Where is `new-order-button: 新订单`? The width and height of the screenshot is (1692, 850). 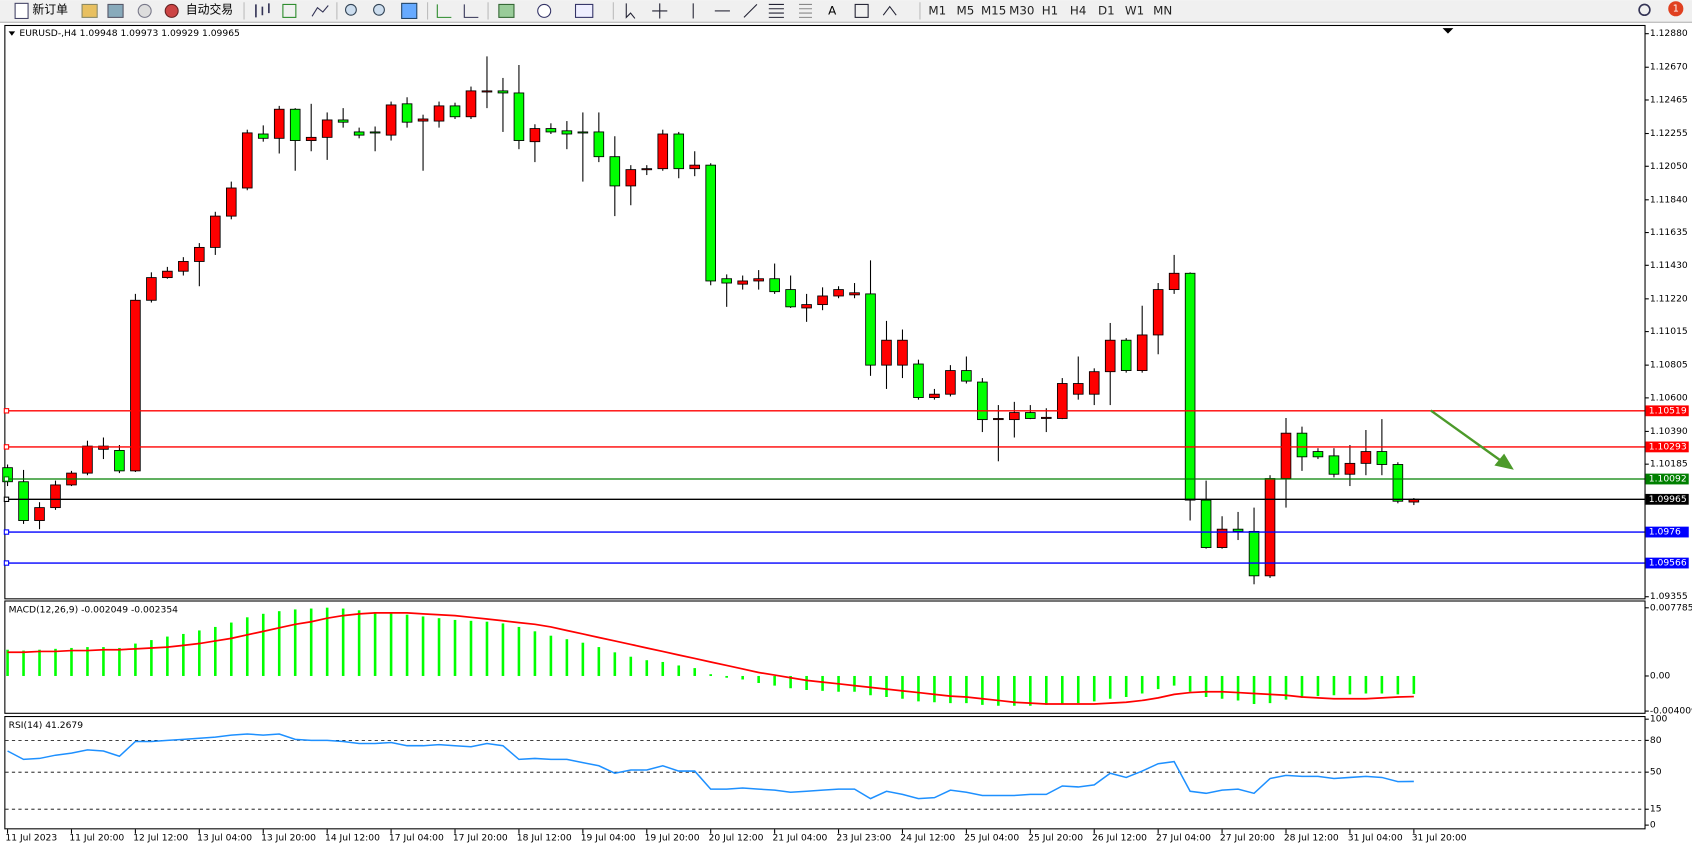 new-order-button: 新订单 is located at coordinates (41, 11).